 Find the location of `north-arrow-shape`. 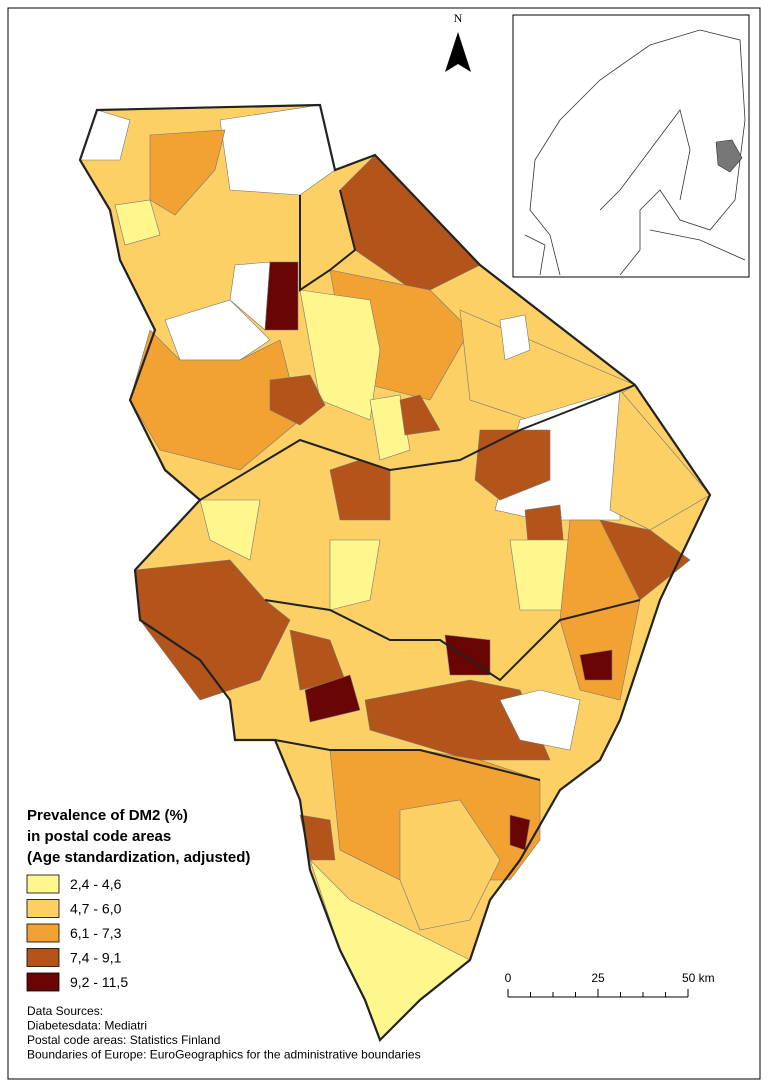

north-arrow-shape is located at coordinates (458, 52).